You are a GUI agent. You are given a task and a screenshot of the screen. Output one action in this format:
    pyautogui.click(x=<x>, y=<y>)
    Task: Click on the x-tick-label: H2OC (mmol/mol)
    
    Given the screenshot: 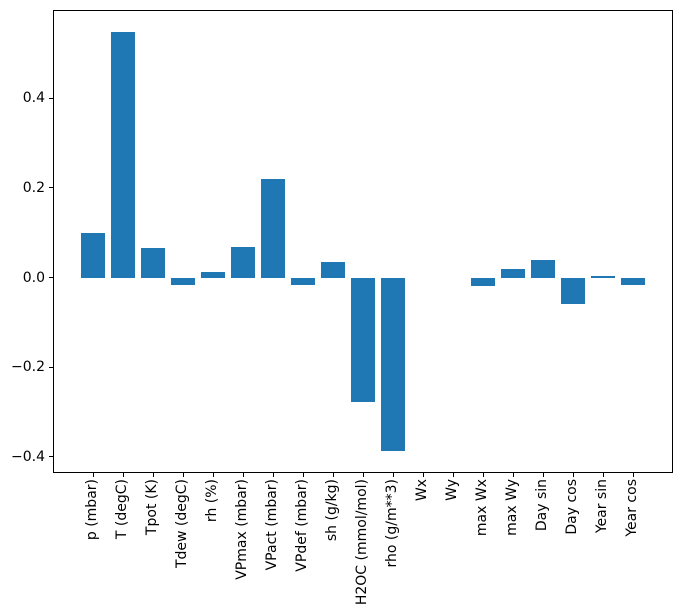 What is the action you would take?
    pyautogui.click(x=362, y=542)
    